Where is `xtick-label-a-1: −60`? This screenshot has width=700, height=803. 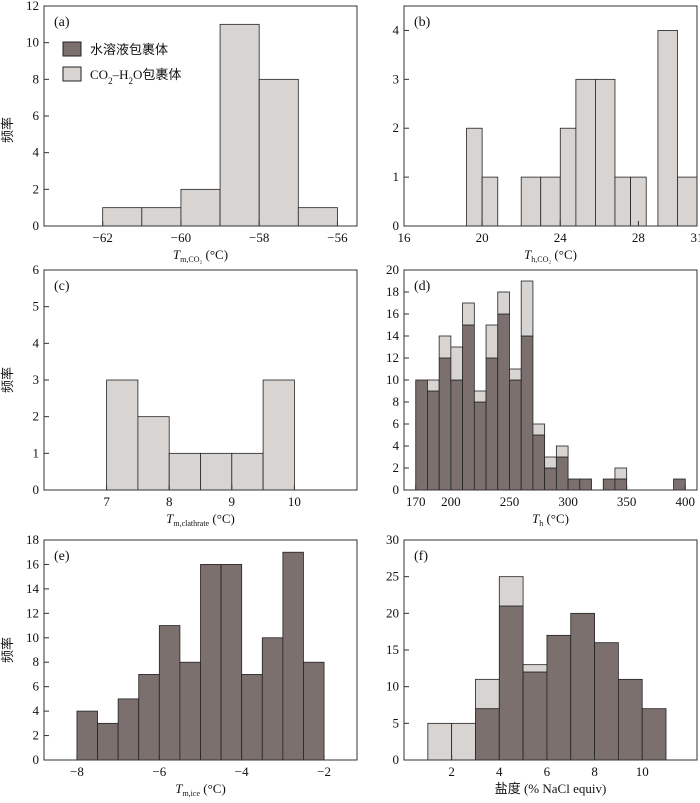
xtick-label-a-1: −60 is located at coordinates (181, 237).